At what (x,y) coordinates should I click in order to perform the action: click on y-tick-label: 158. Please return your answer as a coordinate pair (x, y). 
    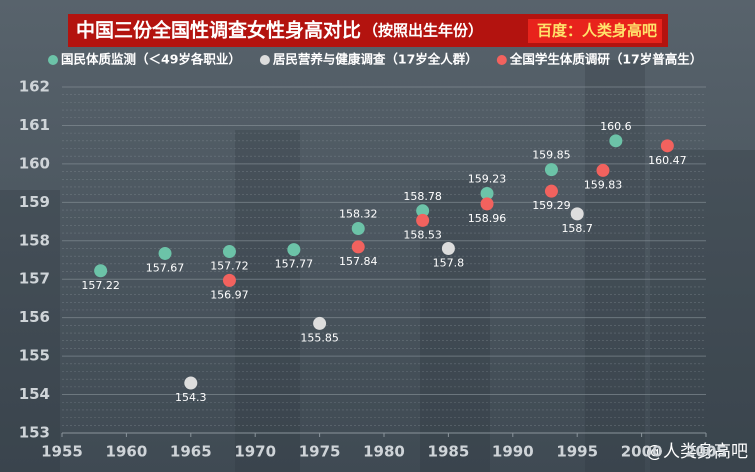
    Looking at the image, I should click on (34, 240).